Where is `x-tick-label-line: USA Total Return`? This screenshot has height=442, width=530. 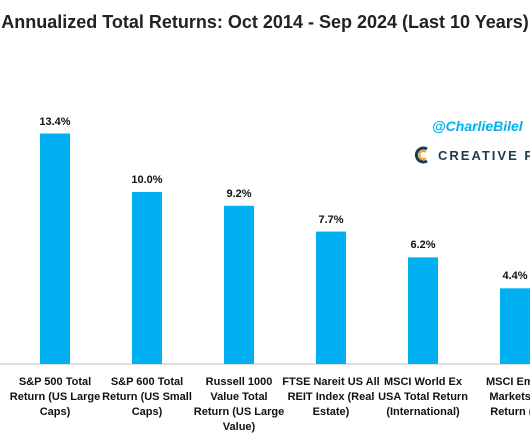
x-tick-label-line: USA Total Return is located at coordinates (423, 397).